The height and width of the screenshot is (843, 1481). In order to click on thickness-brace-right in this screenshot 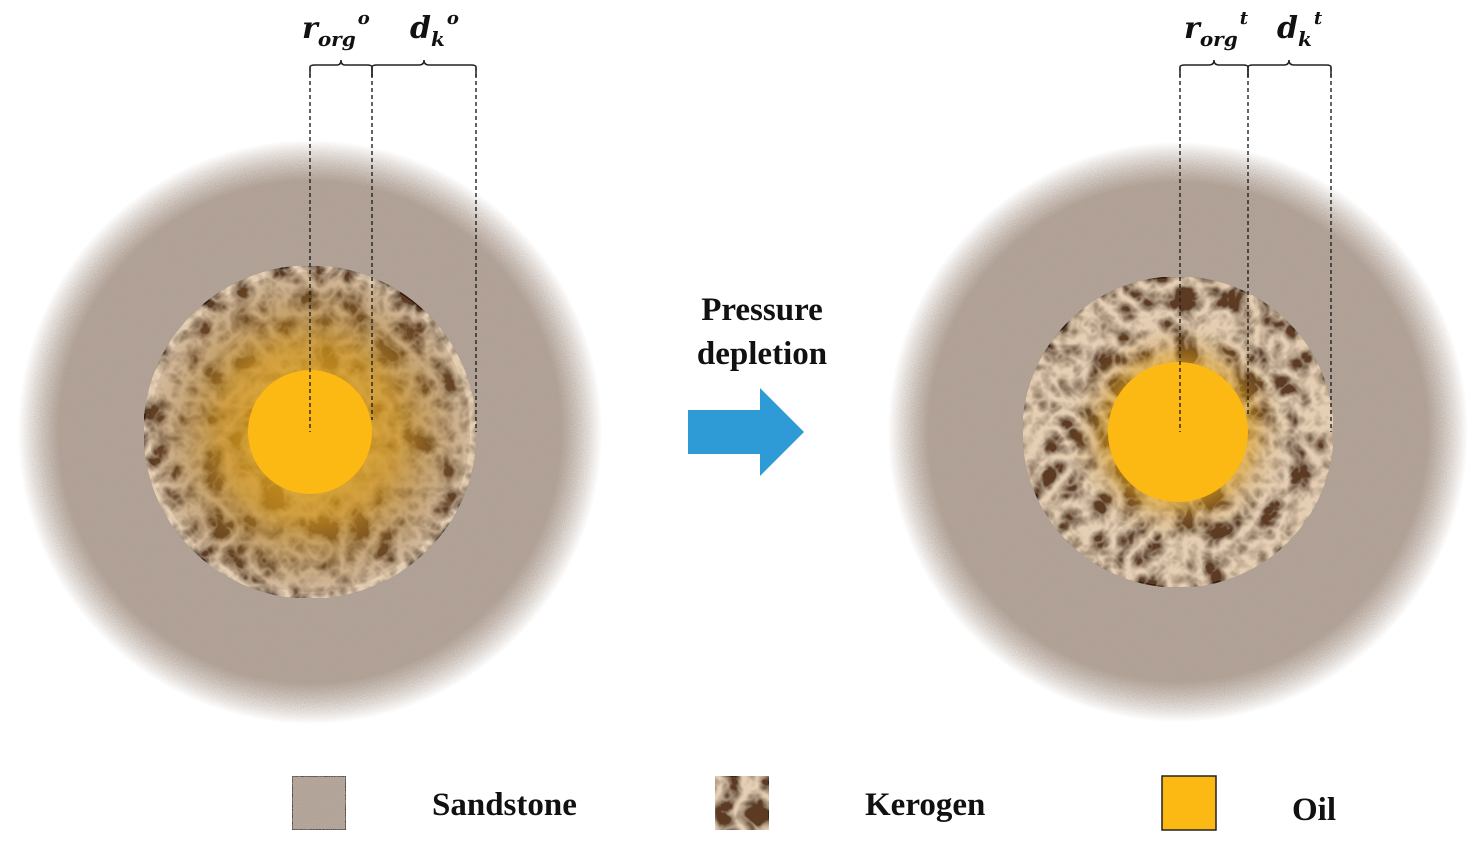, I will do `click(1289, 68)`.